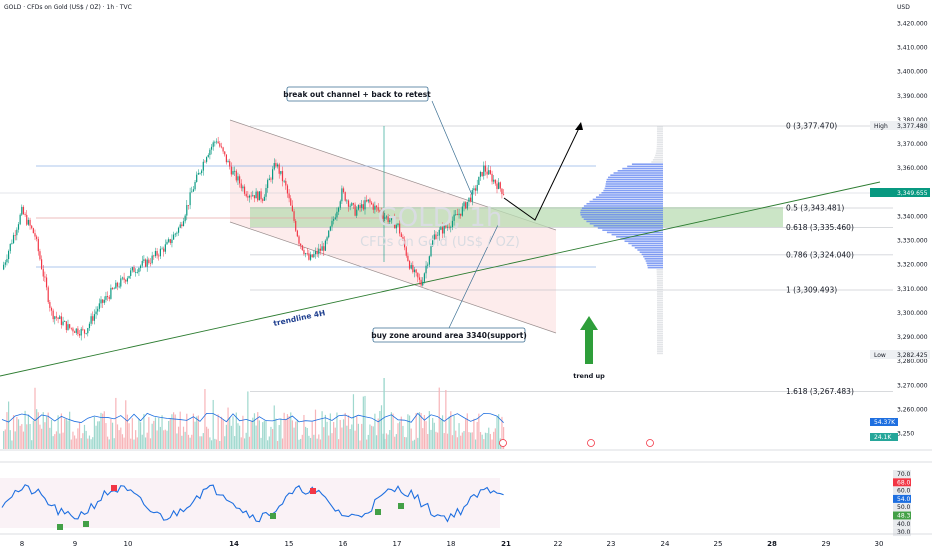 The height and width of the screenshot is (550, 932). I want to click on x-tick-label: 23, so click(611, 544).